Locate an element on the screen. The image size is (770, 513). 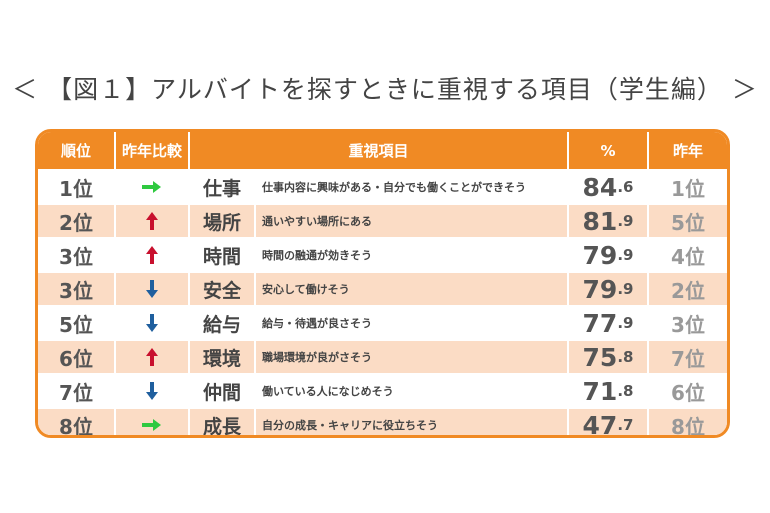
description-cell: 職場環境が良がさそう is located at coordinates (412, 357).